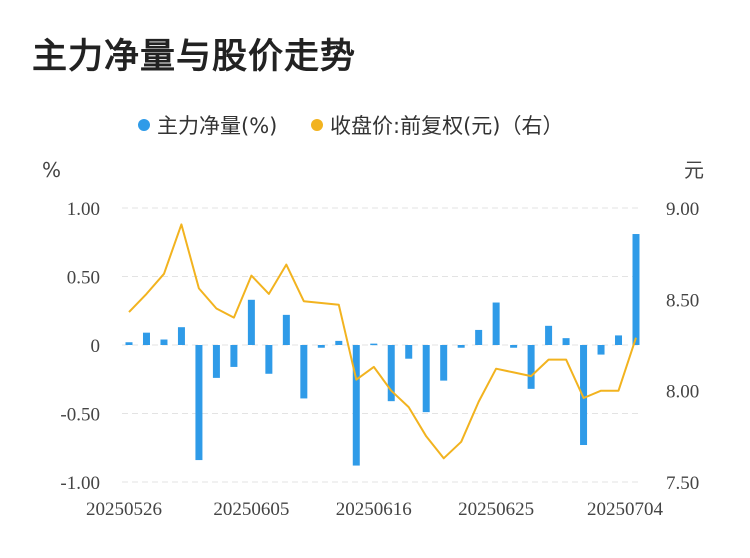 This screenshot has width=750, height=558. I want to click on x-tick-label: 20250616, so click(374, 509).